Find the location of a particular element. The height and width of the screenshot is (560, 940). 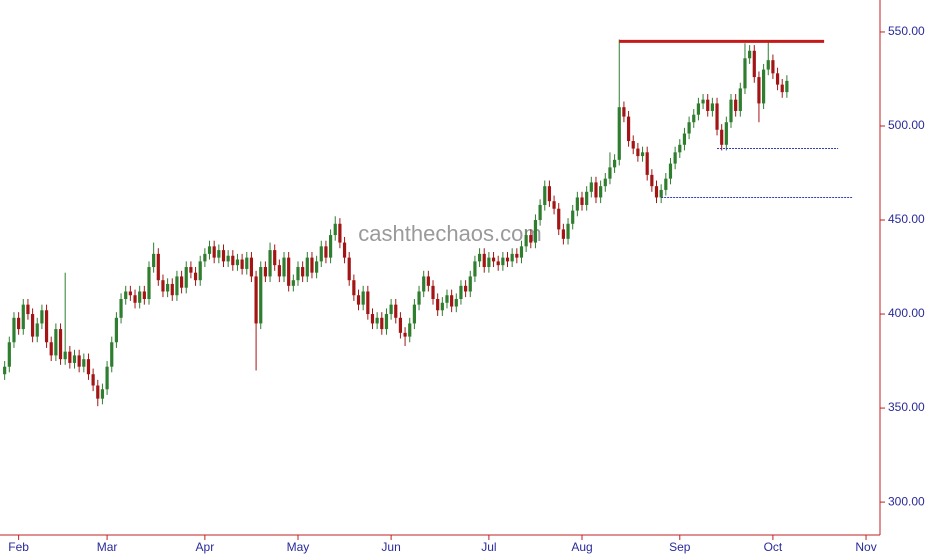

y-tick-label: 400.00 is located at coordinates (906, 313).